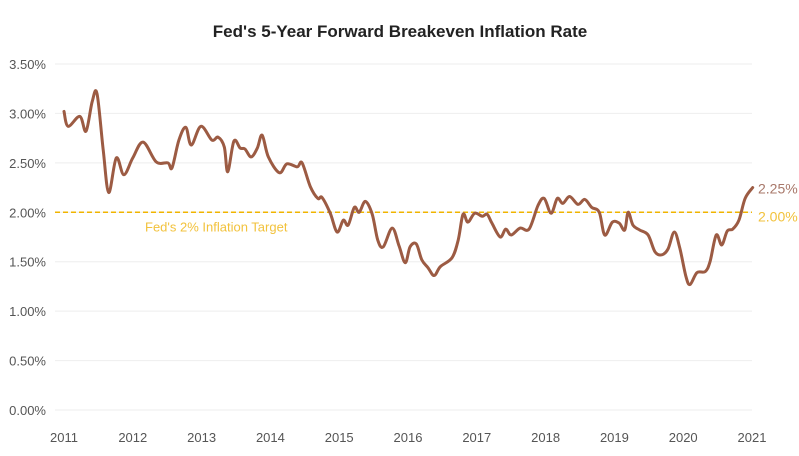  I want to click on x-tick-label: 2019, so click(614, 437).